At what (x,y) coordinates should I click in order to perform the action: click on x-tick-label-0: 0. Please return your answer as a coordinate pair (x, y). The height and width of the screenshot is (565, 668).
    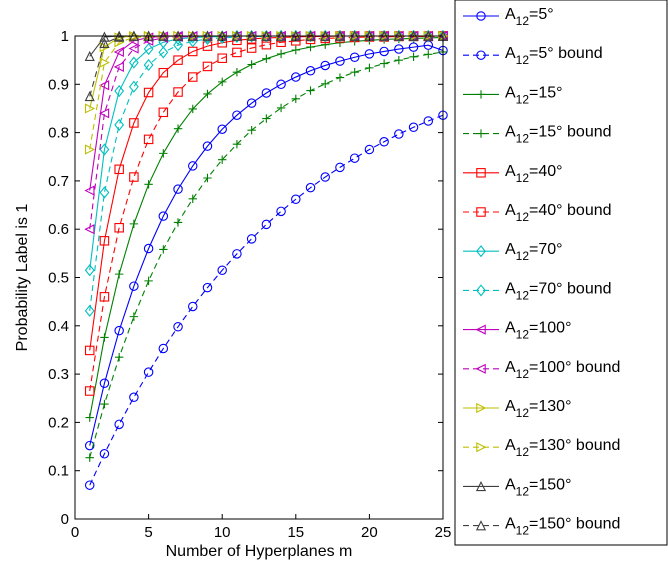
    Looking at the image, I should click on (75, 532).